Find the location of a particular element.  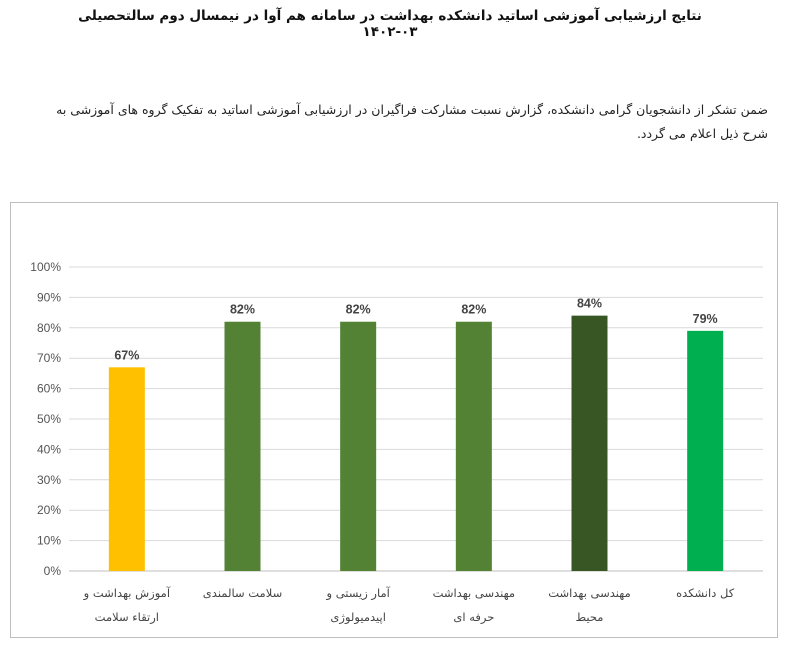

category-label: آمار زیستی و اپیدمیولوژی is located at coordinates (357, 605).